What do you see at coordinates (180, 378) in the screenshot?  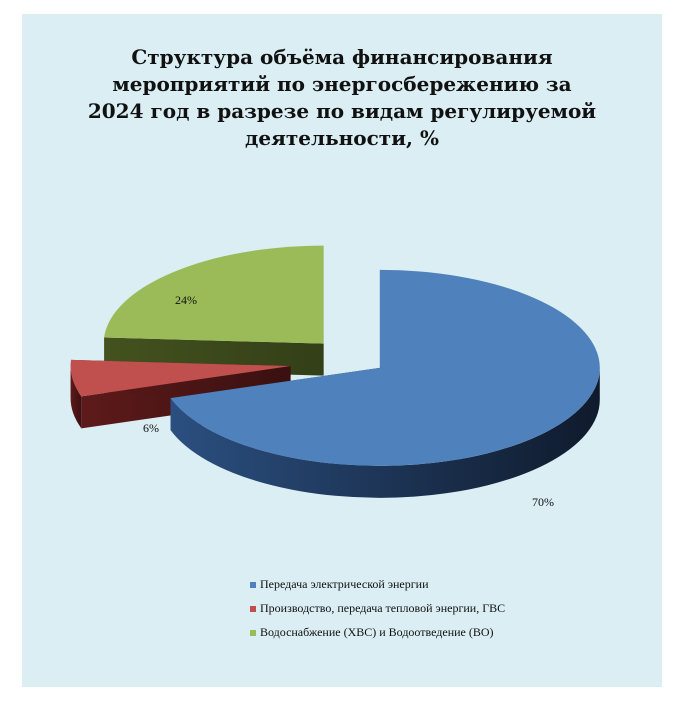 I see `pie-top-heat` at bounding box center [180, 378].